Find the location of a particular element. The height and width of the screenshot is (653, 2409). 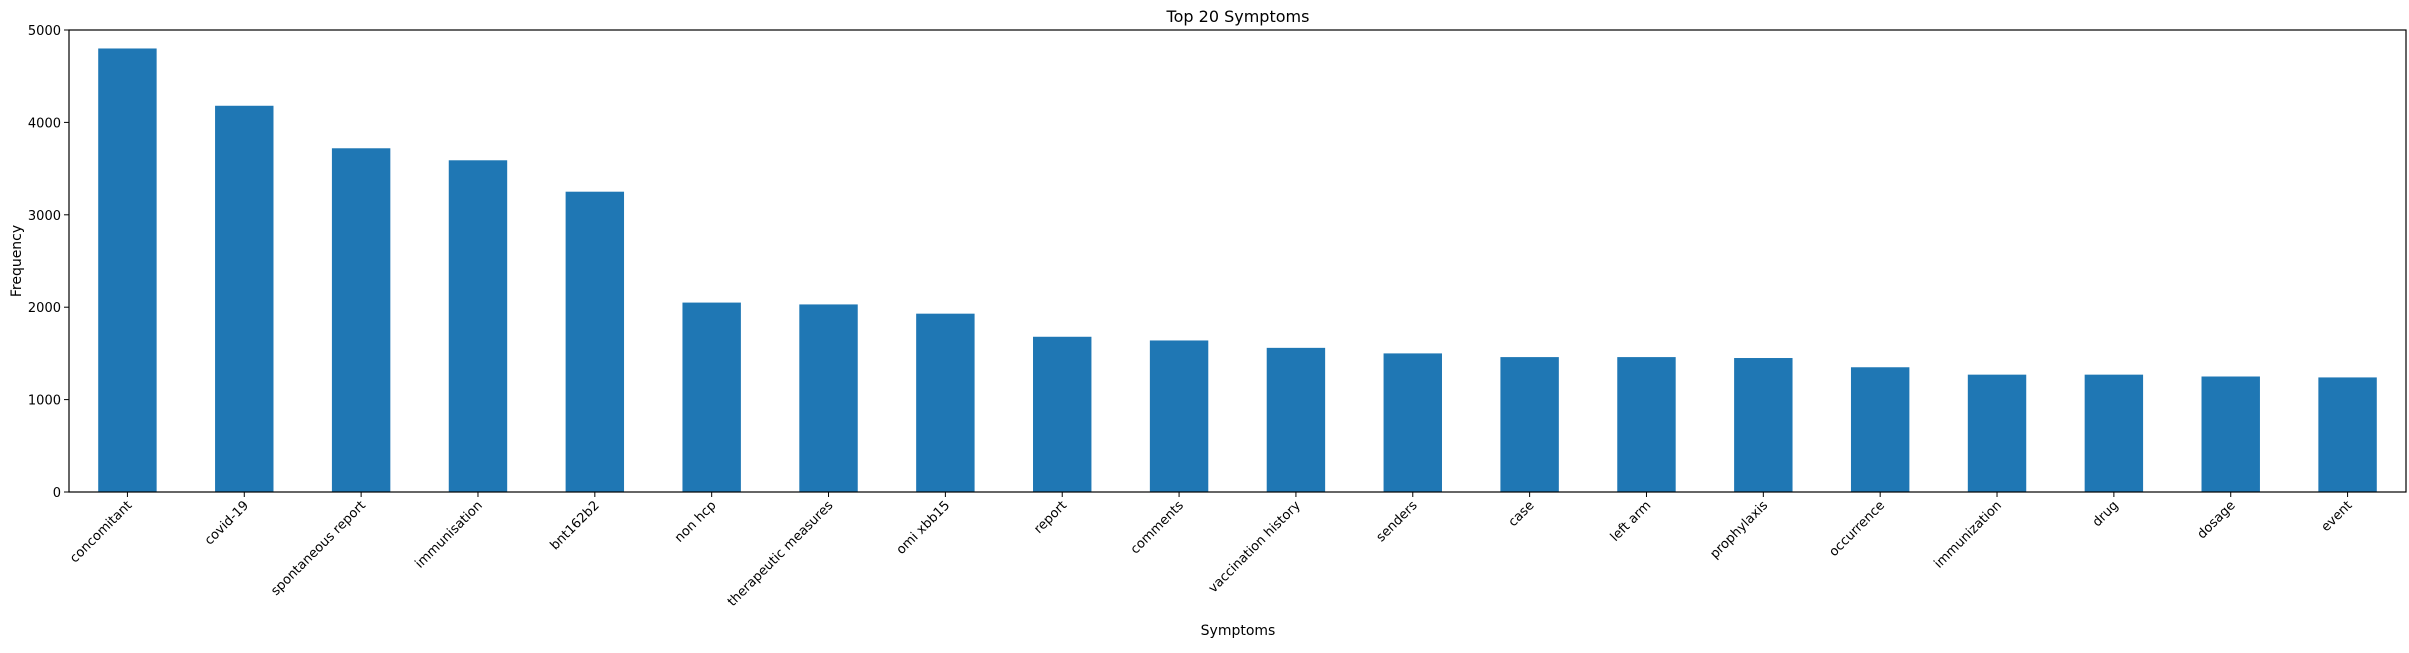

x-tick-label: report is located at coordinates (1050, 517).